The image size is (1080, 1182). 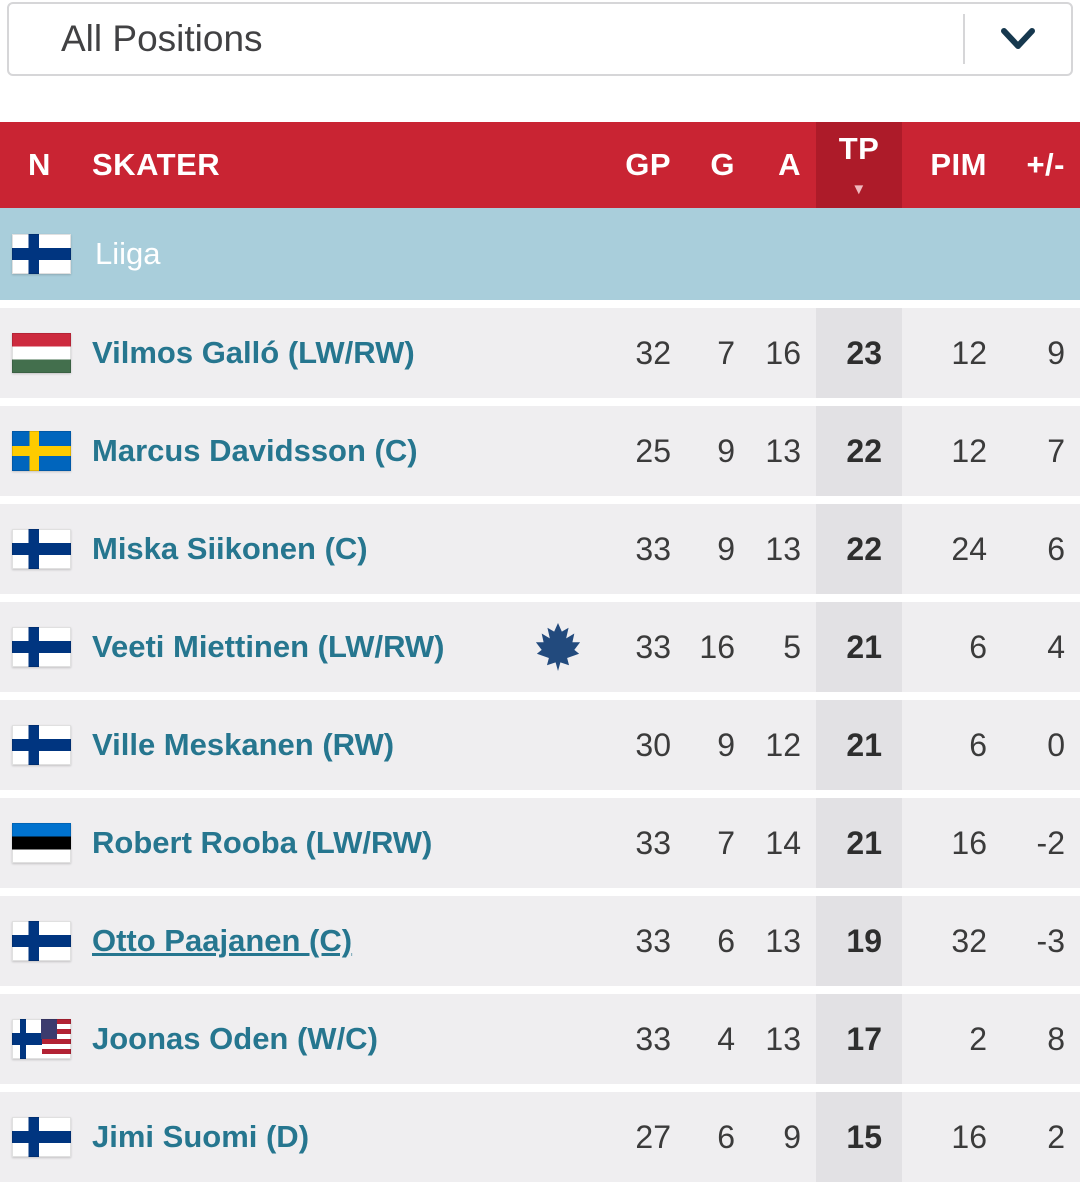 I want to click on skater-cell: Jimi Suomi (D), so click(x=350, y=1137).